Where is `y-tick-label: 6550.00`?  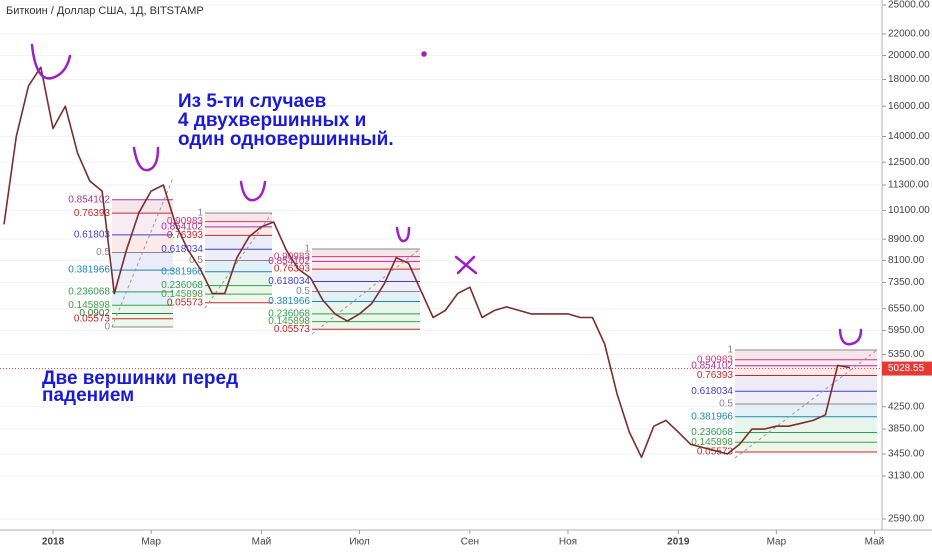 y-tick-label: 6550.00 is located at coordinates (906, 308).